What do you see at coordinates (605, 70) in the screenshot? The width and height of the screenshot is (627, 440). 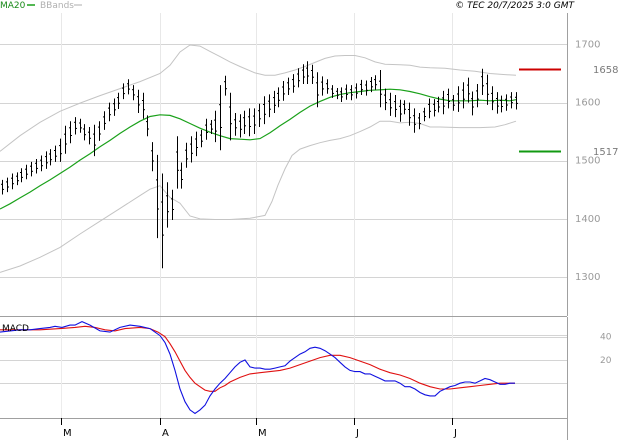 I see `level-label: 1658` at bounding box center [605, 70].